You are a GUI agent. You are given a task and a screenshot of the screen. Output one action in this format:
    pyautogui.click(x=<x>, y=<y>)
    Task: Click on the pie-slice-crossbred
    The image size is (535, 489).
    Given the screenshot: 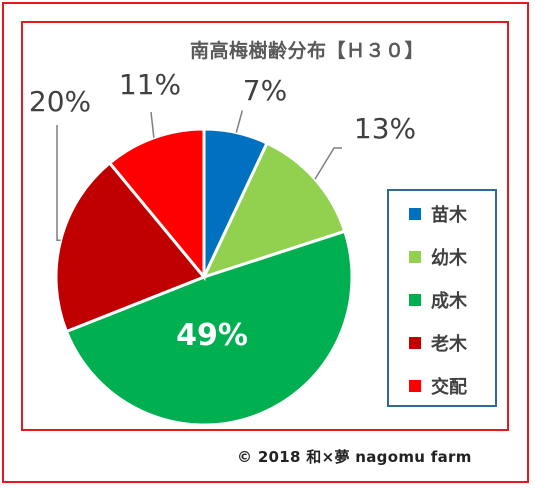 What is the action you would take?
    pyautogui.click(x=156, y=204)
    